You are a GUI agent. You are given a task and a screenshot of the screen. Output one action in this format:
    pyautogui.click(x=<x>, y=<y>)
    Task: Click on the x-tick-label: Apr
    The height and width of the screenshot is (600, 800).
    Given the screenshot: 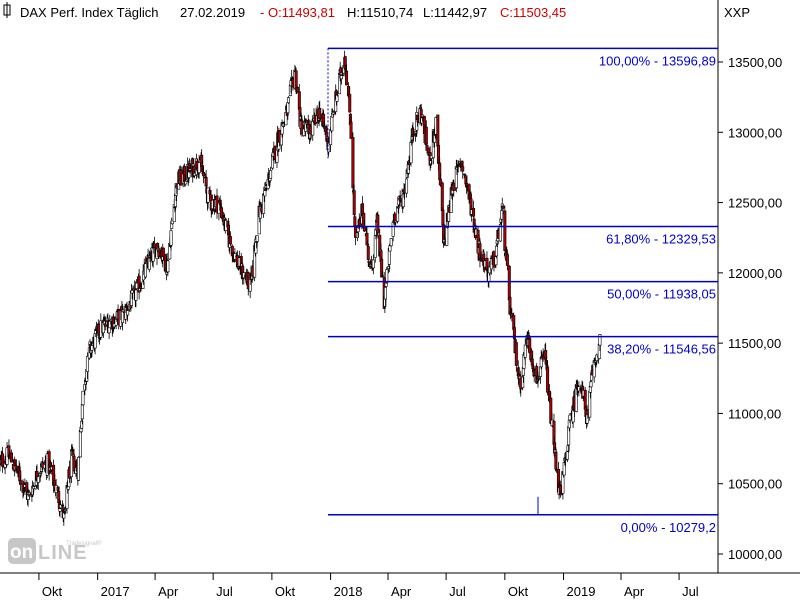 What is the action you would take?
    pyautogui.click(x=401, y=591)
    